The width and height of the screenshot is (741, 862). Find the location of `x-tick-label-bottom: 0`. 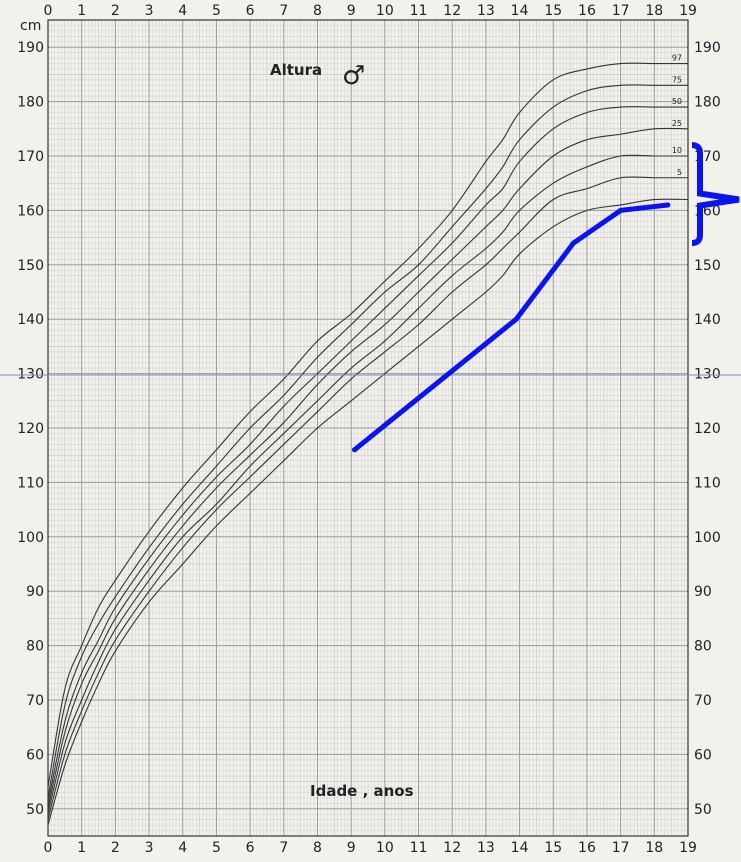

x-tick-label-bottom: 0 is located at coordinates (48, 848).